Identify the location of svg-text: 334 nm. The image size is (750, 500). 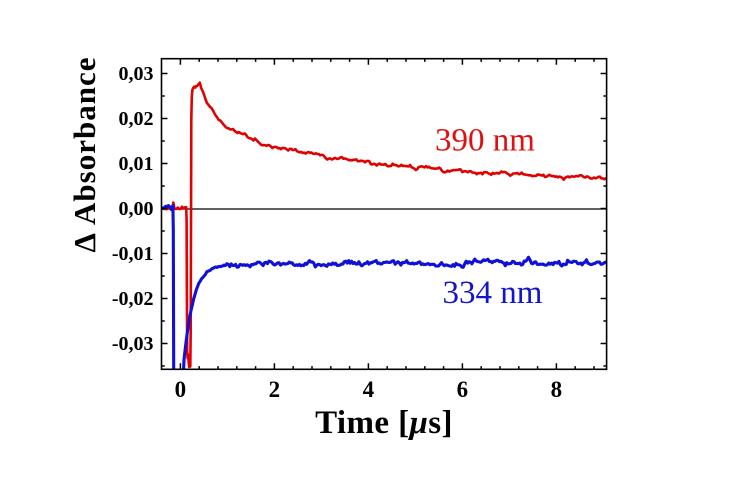
(493, 293).